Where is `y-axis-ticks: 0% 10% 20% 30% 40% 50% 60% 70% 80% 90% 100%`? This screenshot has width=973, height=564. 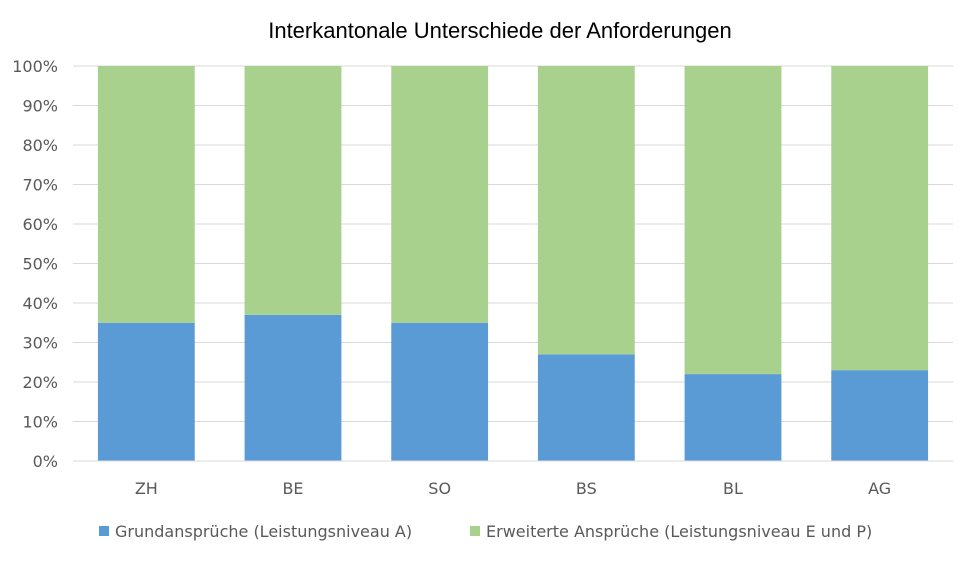 y-axis-ticks: 0% 10% 20% 30% 40% 50% 60% 70% 80% 90% 100% is located at coordinates (35, 264).